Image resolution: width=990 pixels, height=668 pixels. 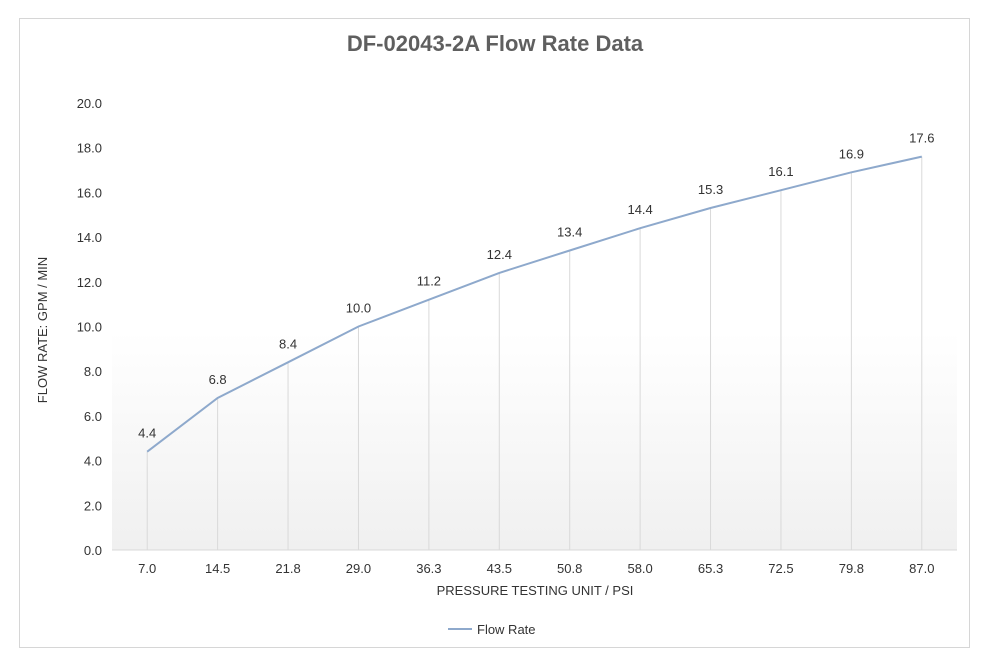 I want to click on x-tick-label: 36.3, so click(x=428, y=568).